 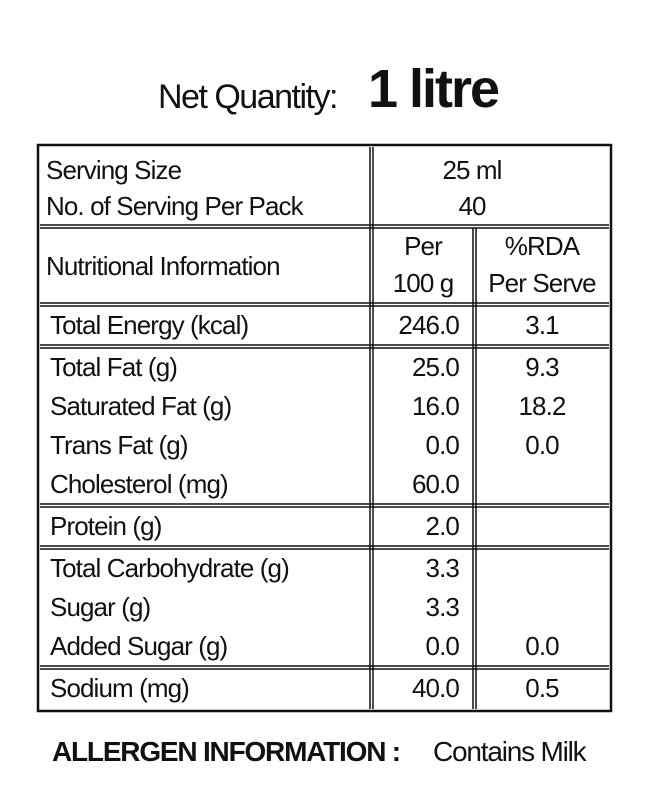 What do you see at coordinates (120, 688) in the screenshot?
I see `nutrient-name: Sodium (mg)` at bounding box center [120, 688].